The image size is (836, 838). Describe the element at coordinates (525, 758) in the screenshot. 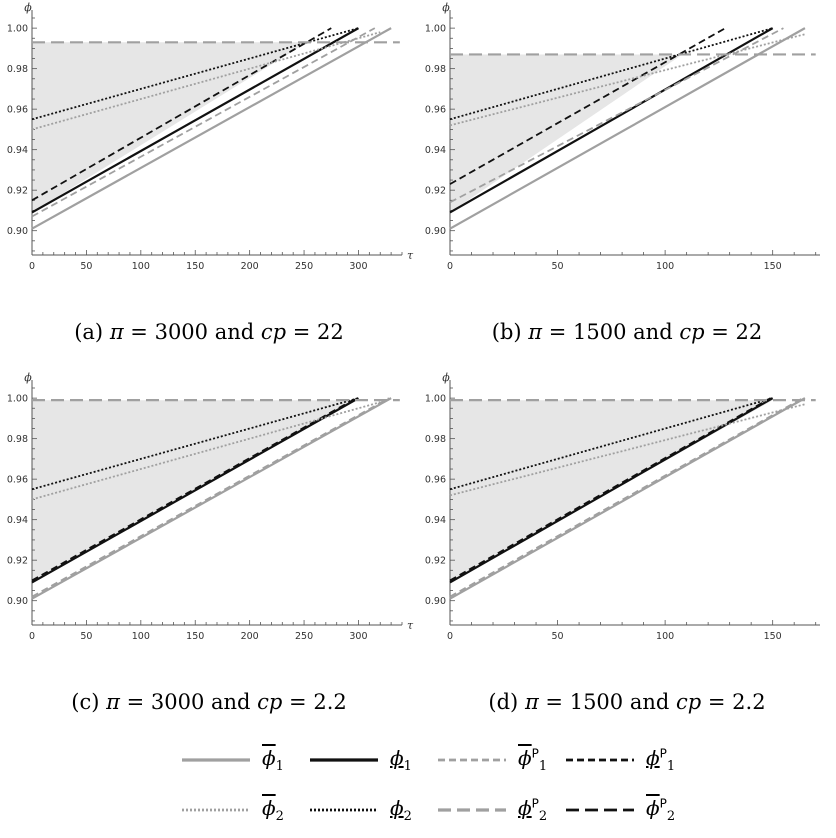

I see `legend-symbol-phibar1P: ϕ` at that location.